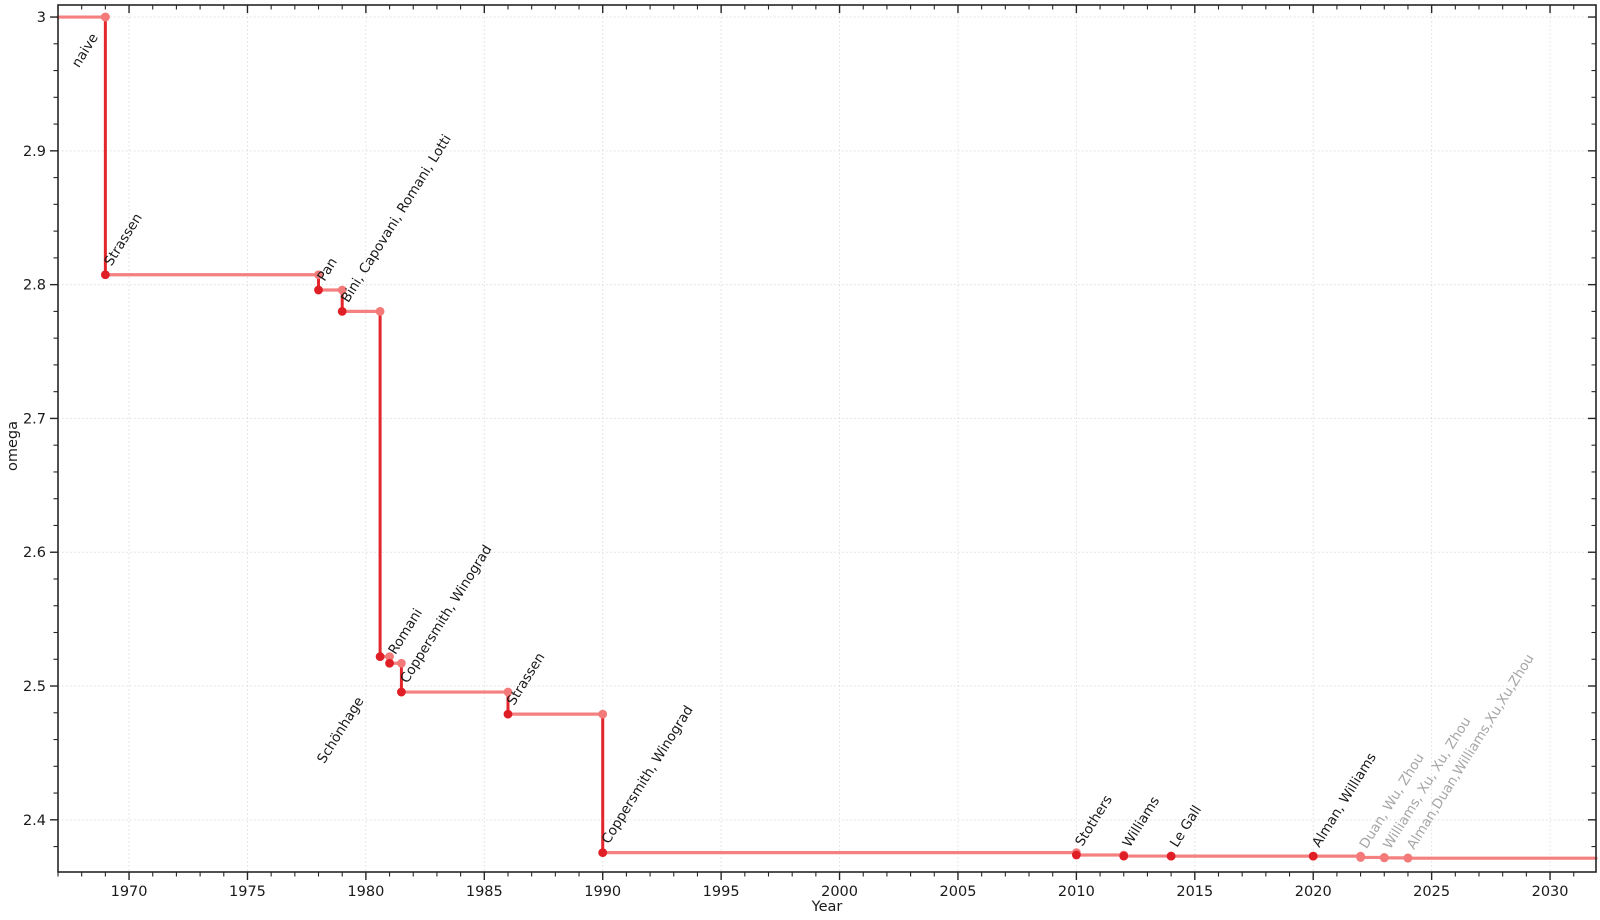  Describe the element at coordinates (396, 219) in the screenshot. I see `point-label: Bini, Capovani, Romani, Lotti` at that location.